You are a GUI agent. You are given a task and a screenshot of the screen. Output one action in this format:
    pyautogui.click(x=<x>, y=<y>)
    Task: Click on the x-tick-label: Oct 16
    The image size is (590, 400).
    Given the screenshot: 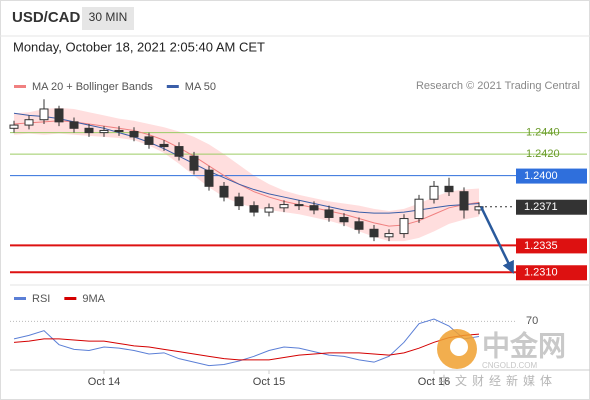 What is the action you would take?
    pyautogui.click(x=434, y=382)
    